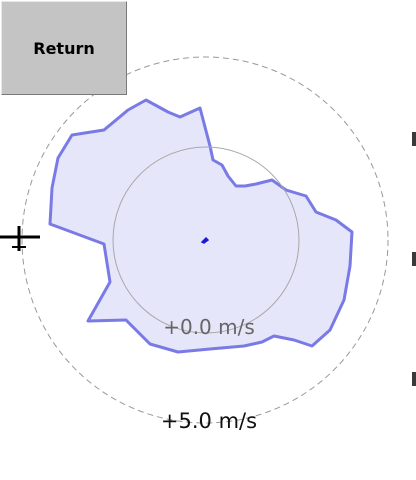  What do you see at coordinates (414, 139) in the screenshot?
I see `right-edge-tick-top` at bounding box center [414, 139].